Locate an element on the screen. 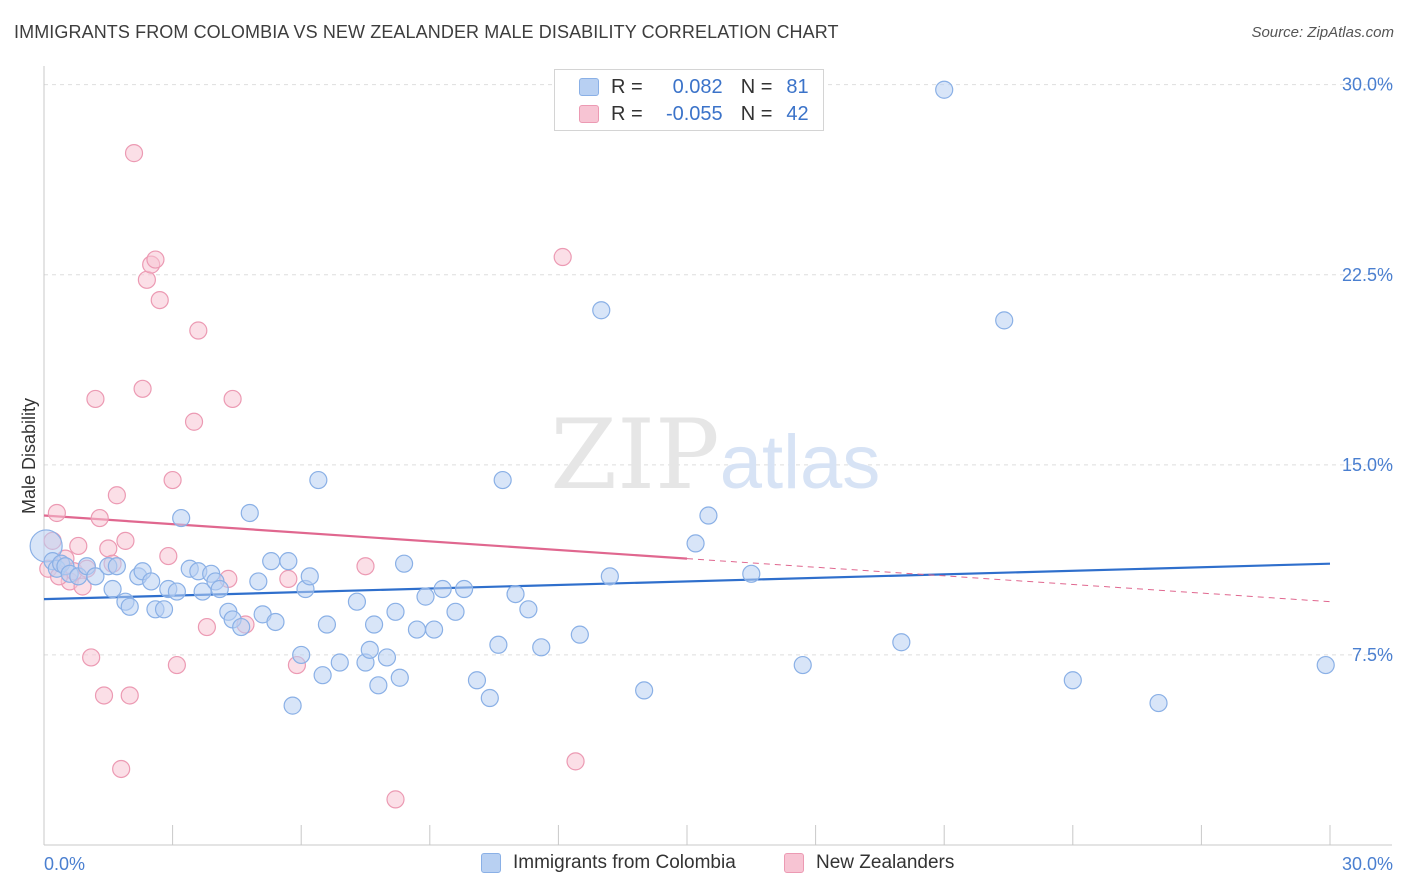 The width and height of the screenshot is (1406, 892). trend-extension-new-zealanders is located at coordinates (1008, 580).